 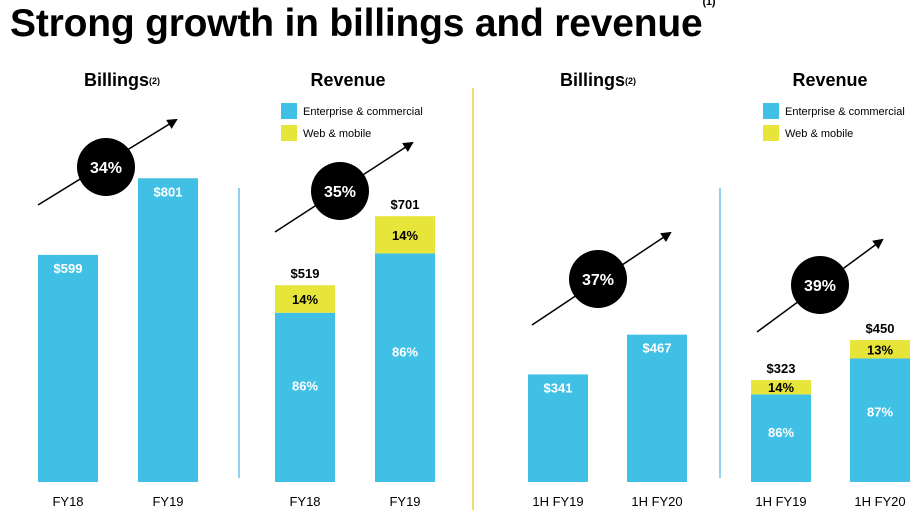 I want to click on chart-1-bar-1-enterprise, so click(x=405, y=367).